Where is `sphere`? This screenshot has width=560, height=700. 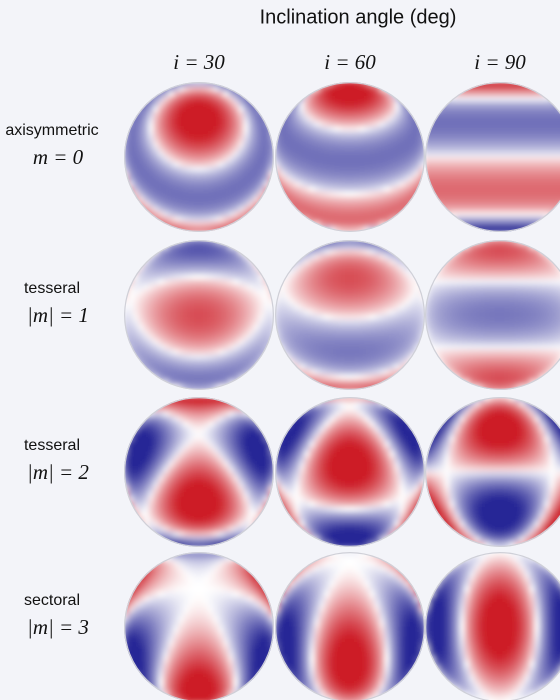 sphere is located at coordinates (199, 472).